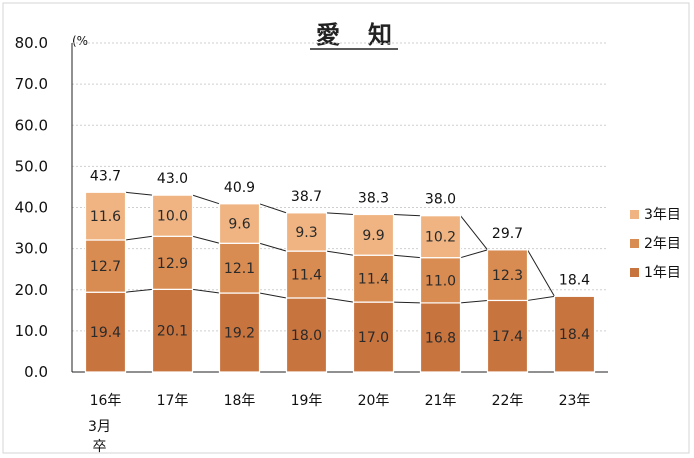  I want to click on x-tick-label: 18年, so click(240, 401).